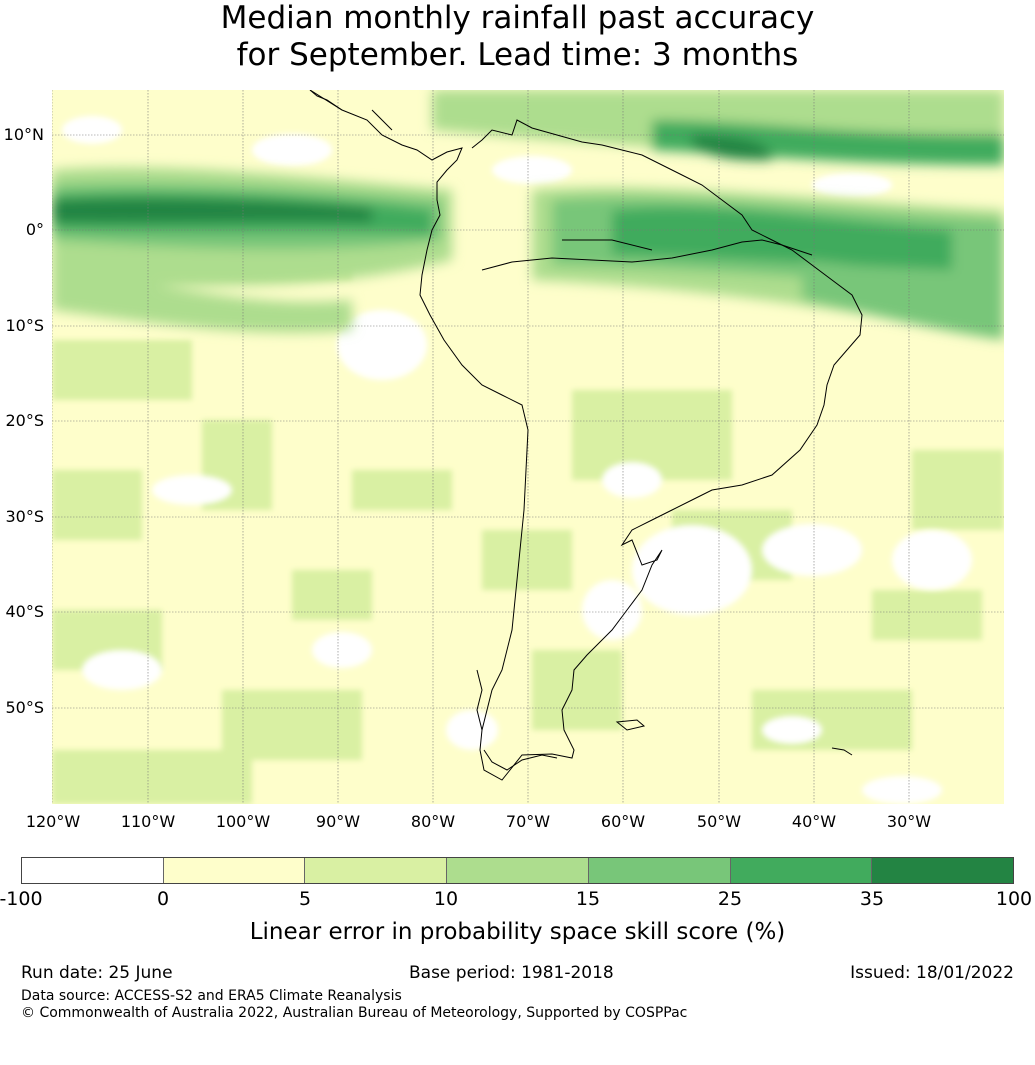 The height and width of the screenshot is (1065, 1035). Describe the element at coordinates (23, 134) in the screenshot. I see `lat-label-10n: 10°N` at that location.